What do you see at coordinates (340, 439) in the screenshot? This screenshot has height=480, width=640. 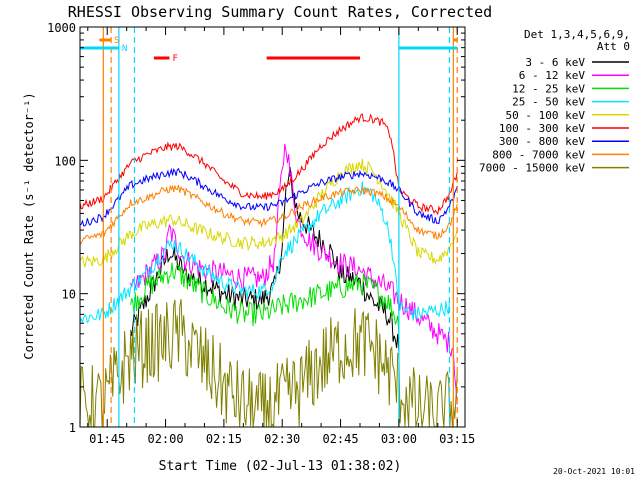 I see `x-tick-label-4: 02:45` at bounding box center [340, 439].